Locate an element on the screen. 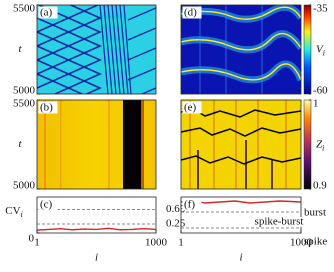 The width and height of the screenshot is (334, 272). y-tick-label: 0 is located at coordinates (32, 239).